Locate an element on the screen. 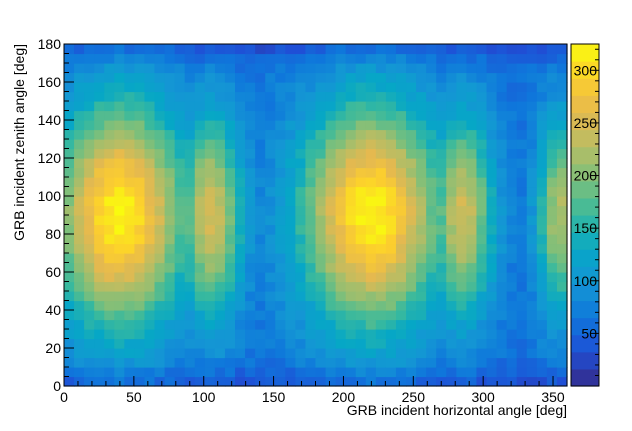  palette-step is located at coordinates (585, 155).